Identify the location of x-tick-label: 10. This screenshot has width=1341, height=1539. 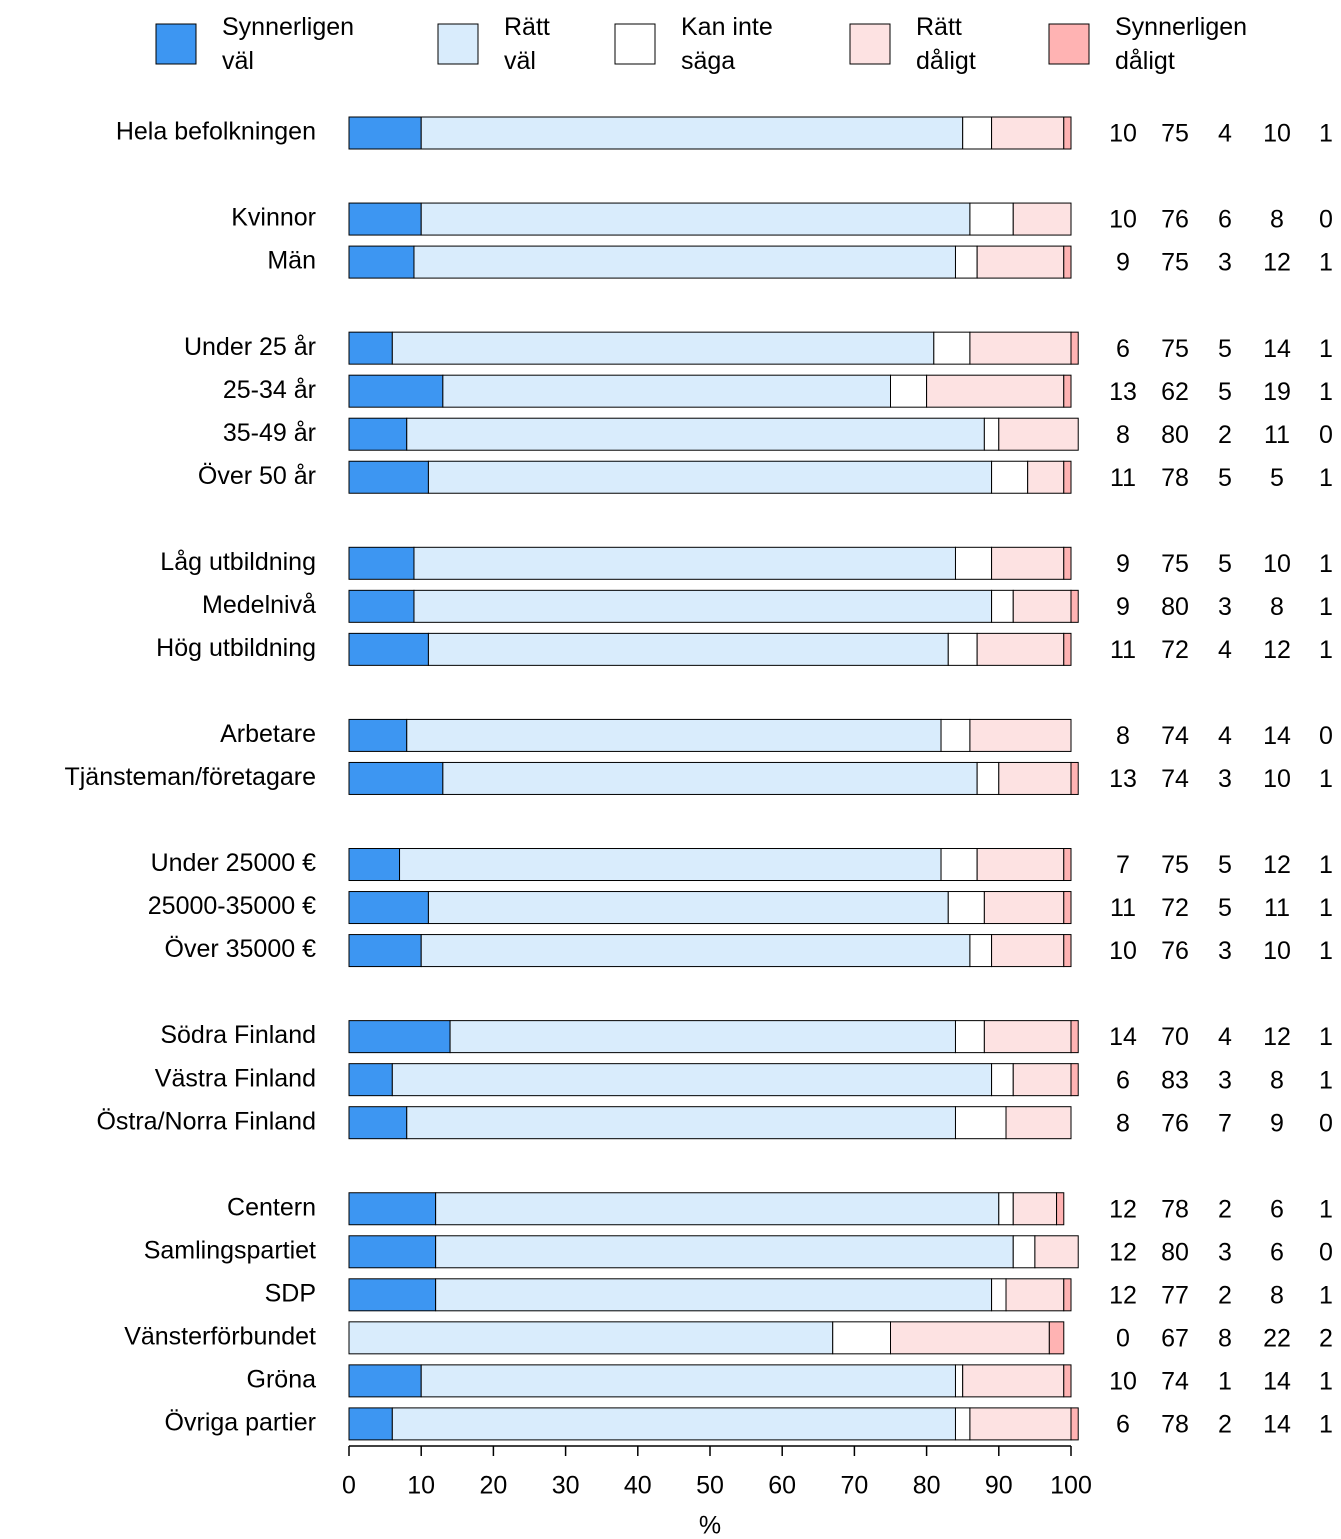
(421, 1486).